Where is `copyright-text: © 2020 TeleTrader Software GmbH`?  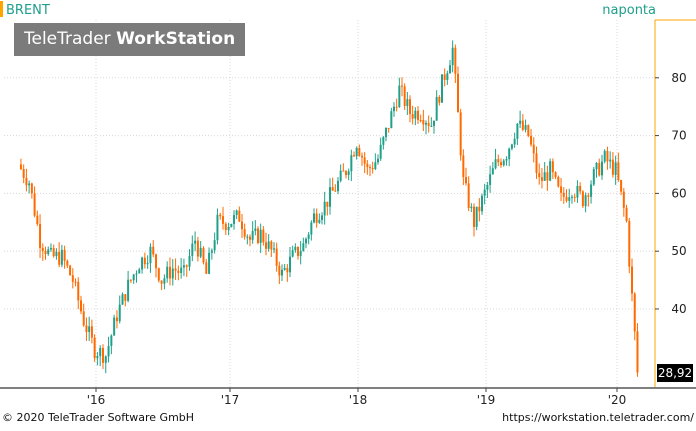 copyright-text: © 2020 TeleTrader Software GmbH is located at coordinates (98, 417).